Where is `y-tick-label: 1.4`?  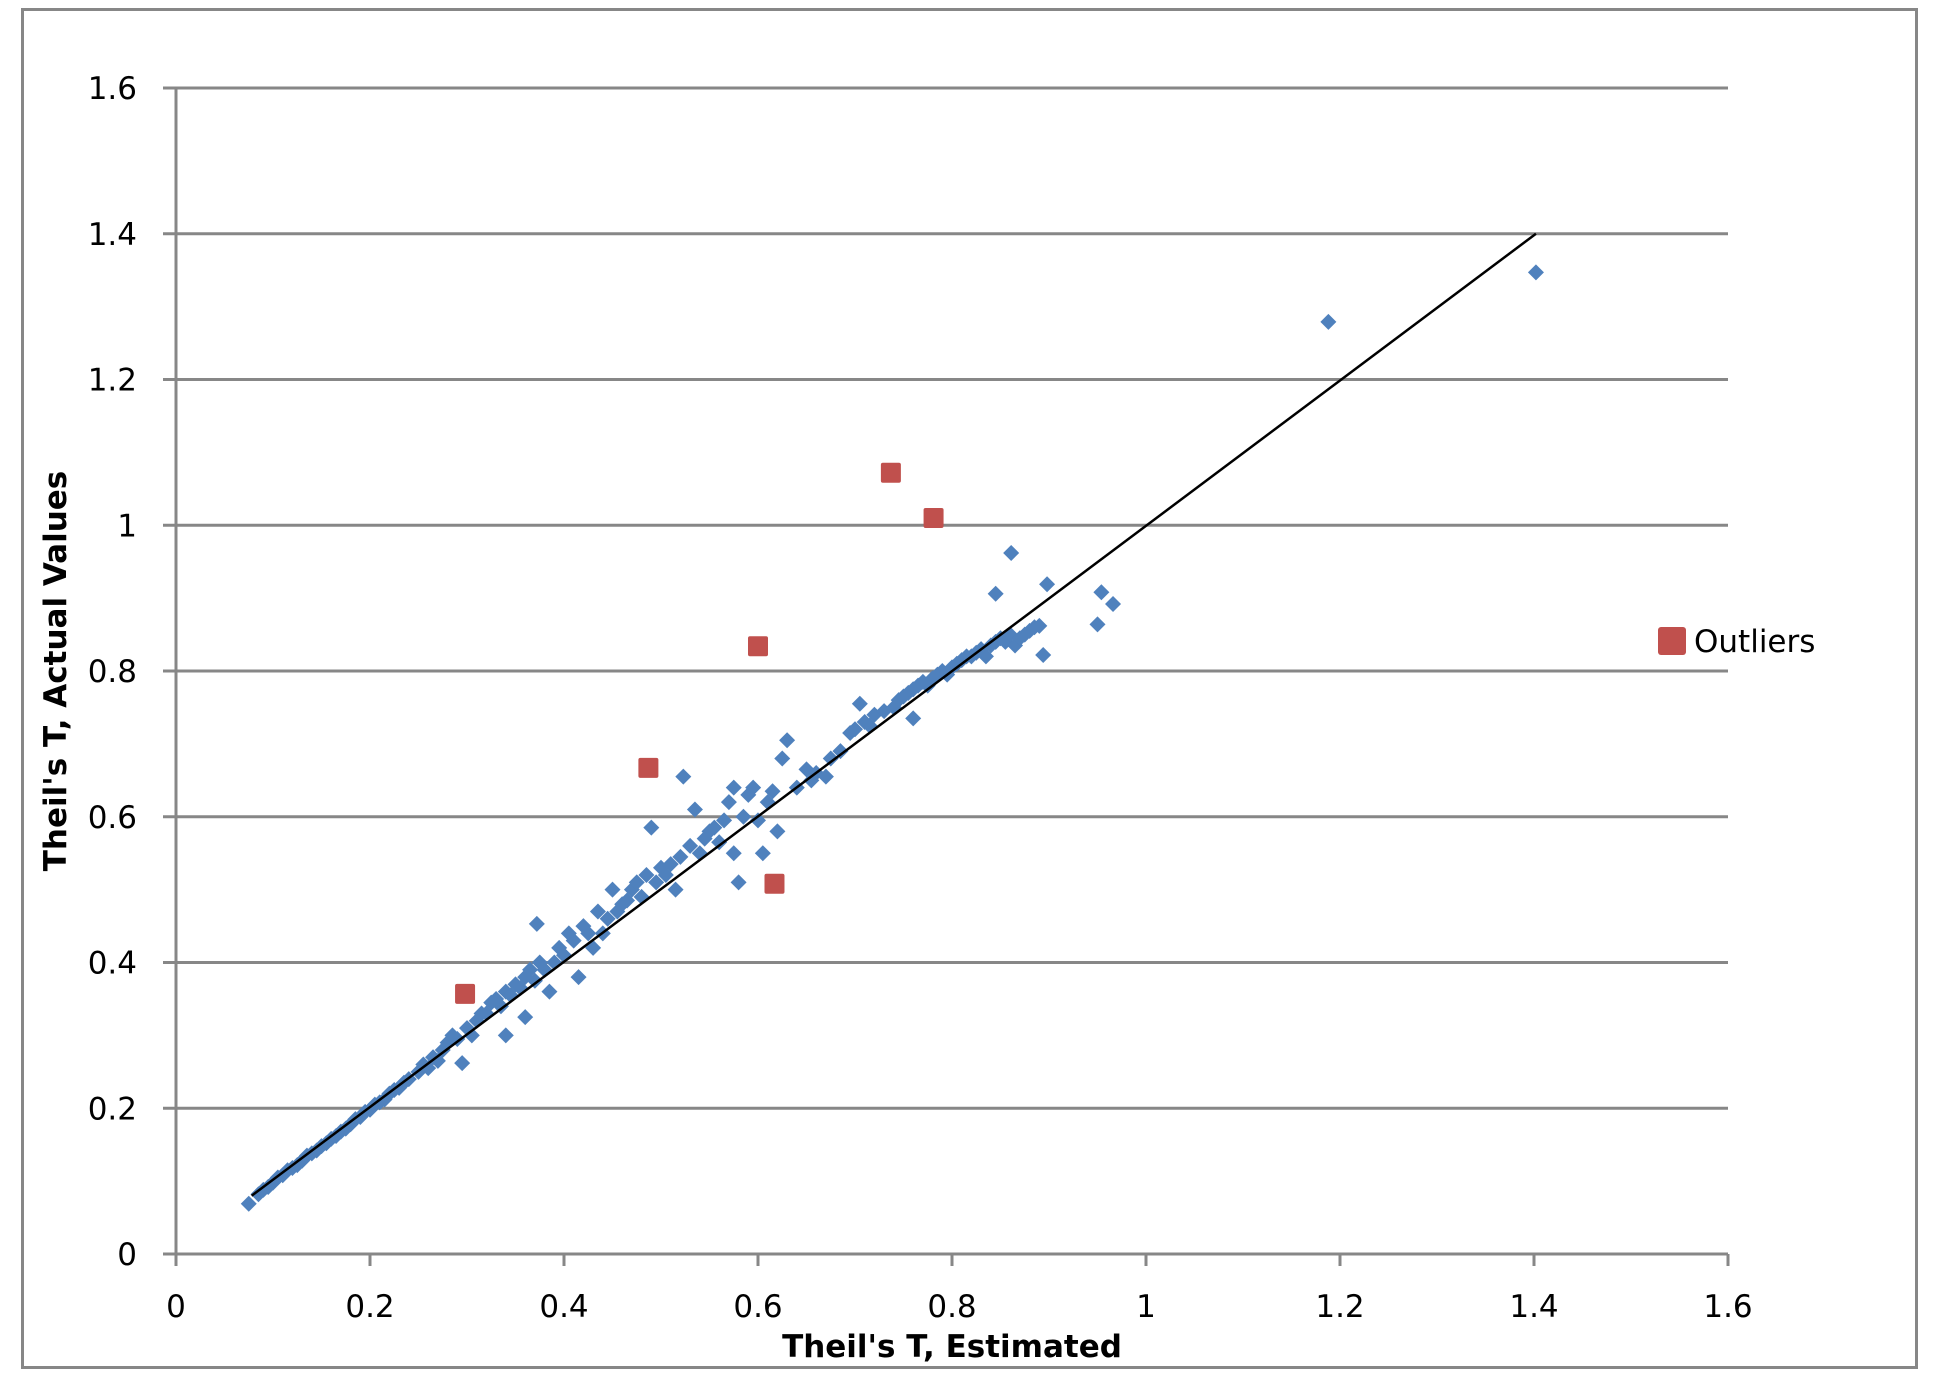
y-tick-label: 1.4 is located at coordinates (112, 235).